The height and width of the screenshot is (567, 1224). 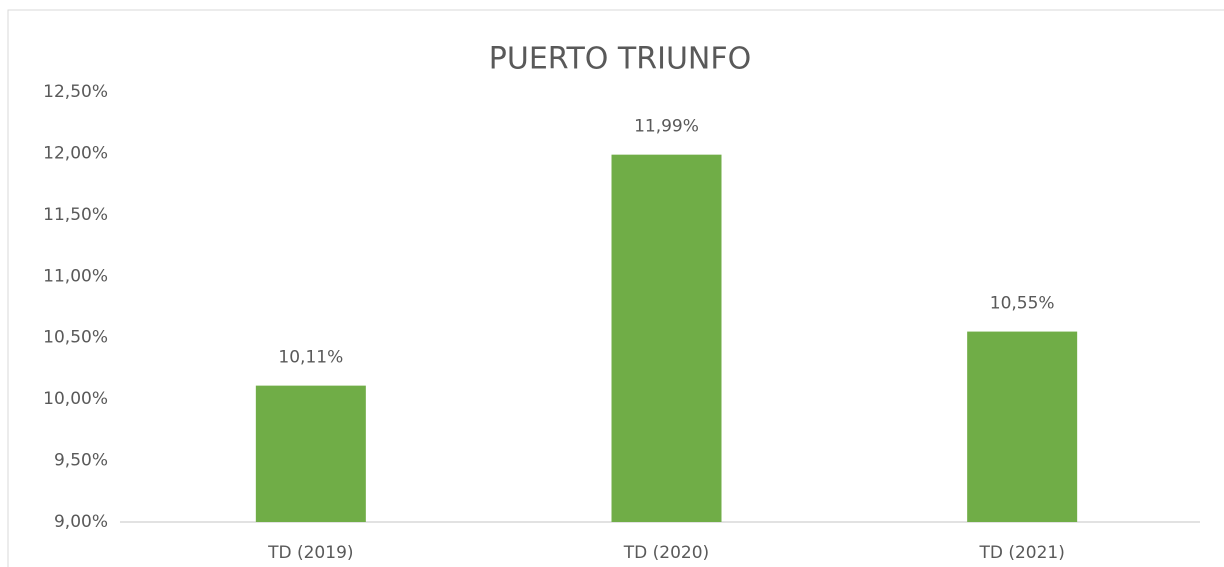 I want to click on y-tick-label: 12,00%, so click(x=75, y=153).